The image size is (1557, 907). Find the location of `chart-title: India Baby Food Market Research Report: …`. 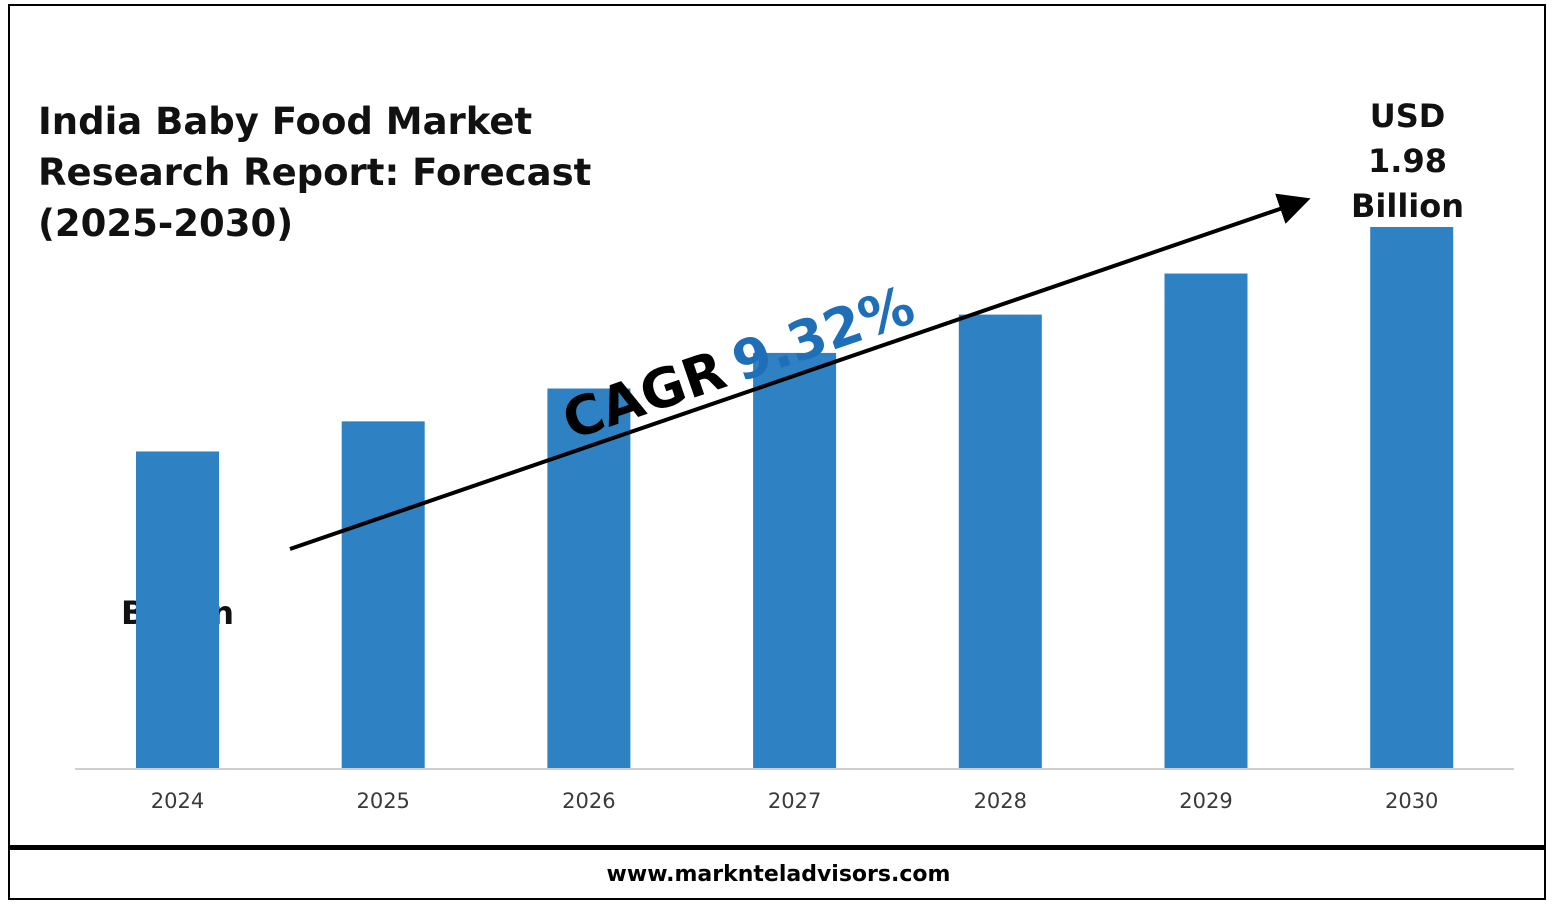

chart-title: India Baby Food Market Research Report: … is located at coordinates (315, 172).